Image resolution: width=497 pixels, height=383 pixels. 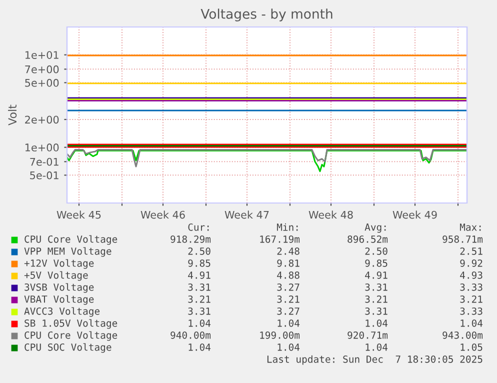 I want to click on text: 918.29m, so click(x=190, y=239).